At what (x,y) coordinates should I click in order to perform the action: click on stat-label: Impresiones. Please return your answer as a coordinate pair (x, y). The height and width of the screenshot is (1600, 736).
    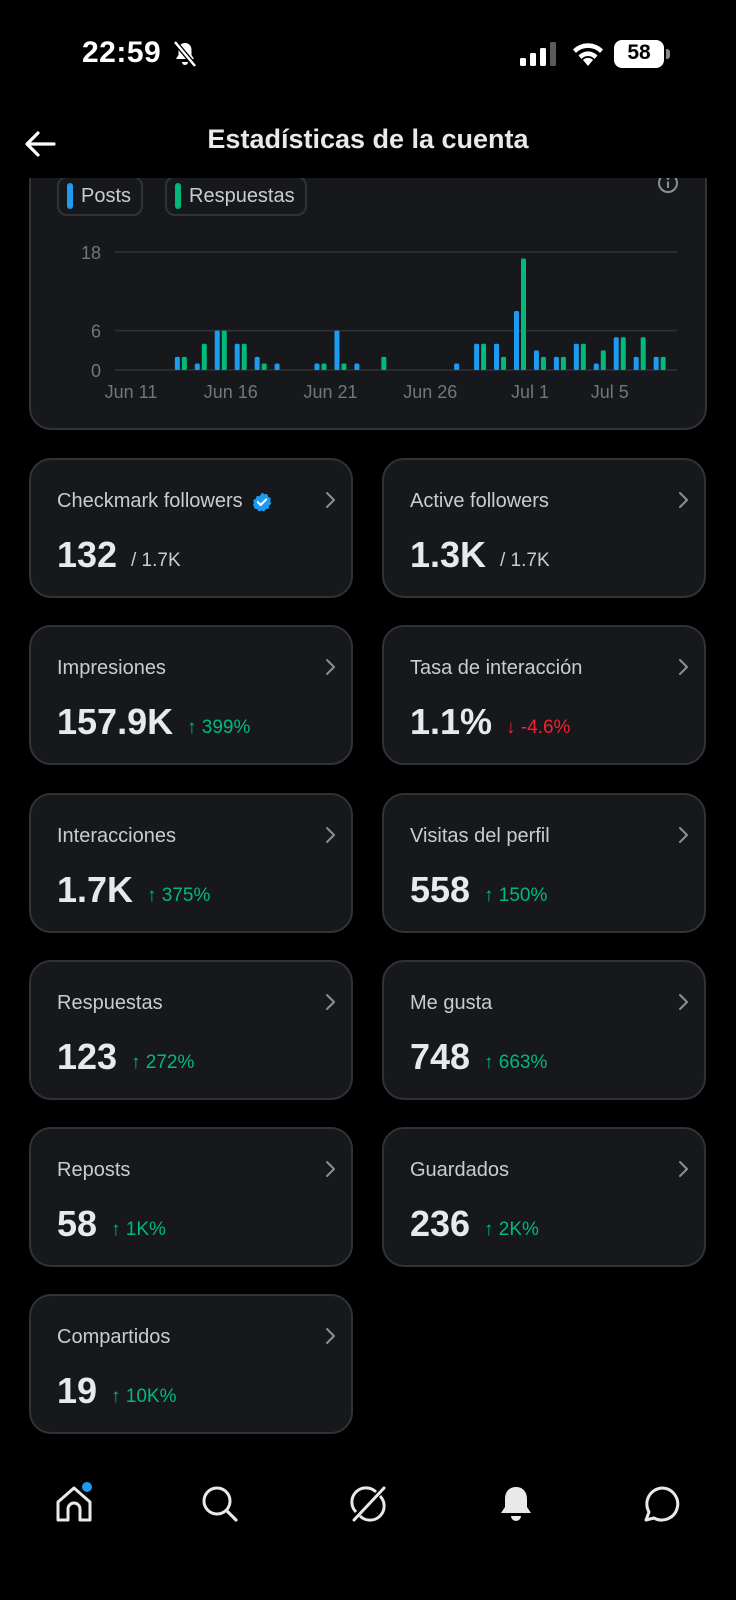
    Looking at the image, I should click on (111, 668).